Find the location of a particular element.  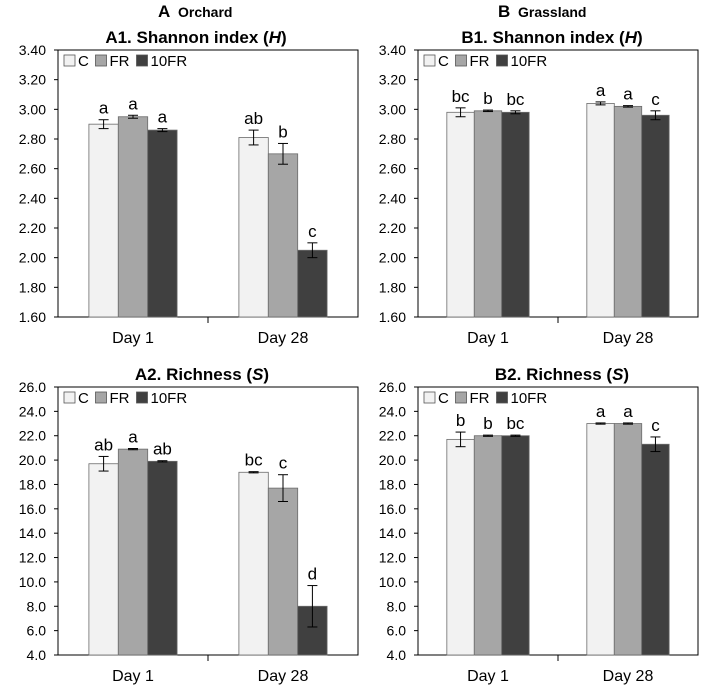

y-tick-label: 2.40 is located at coordinates (392, 198).